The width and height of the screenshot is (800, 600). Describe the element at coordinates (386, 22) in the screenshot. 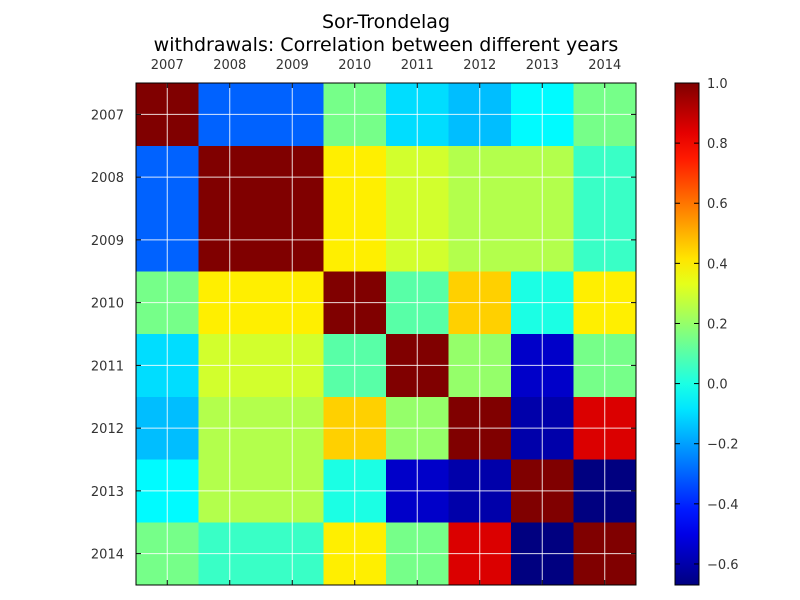

I see `chart-title: Sor-Trondelag` at that location.